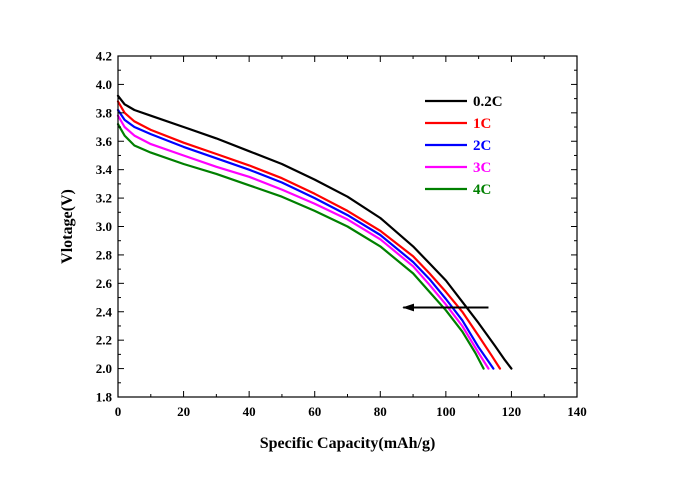 Image resolution: width=676 pixels, height=478 pixels. Describe the element at coordinates (104, 340) in the screenshot. I see `y-tick-label: 2.2` at that location.